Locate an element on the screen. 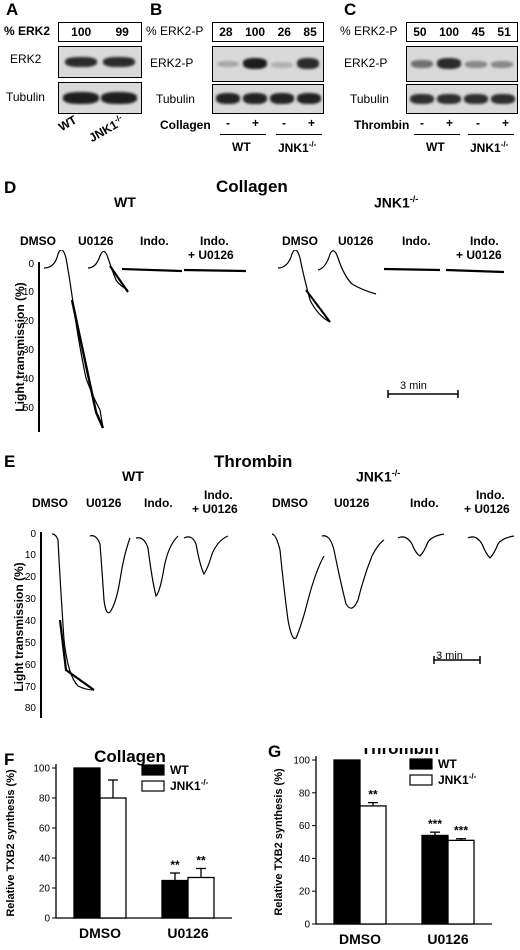  panel-a-header: % ERK2 is located at coordinates (27, 31).